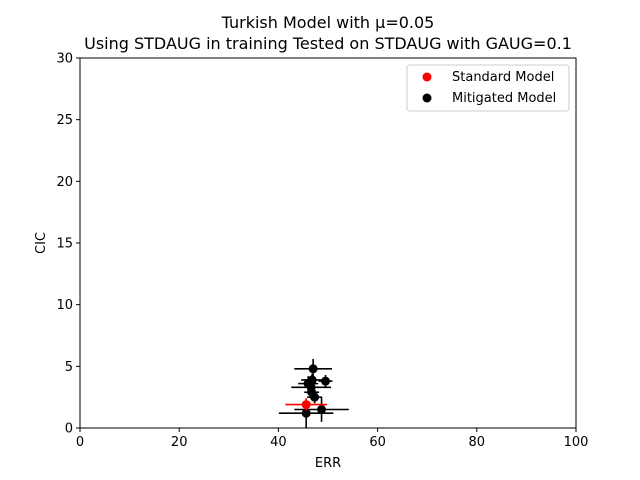  Describe the element at coordinates (179, 442) in the screenshot. I see `x-tick-label: 20` at that location.